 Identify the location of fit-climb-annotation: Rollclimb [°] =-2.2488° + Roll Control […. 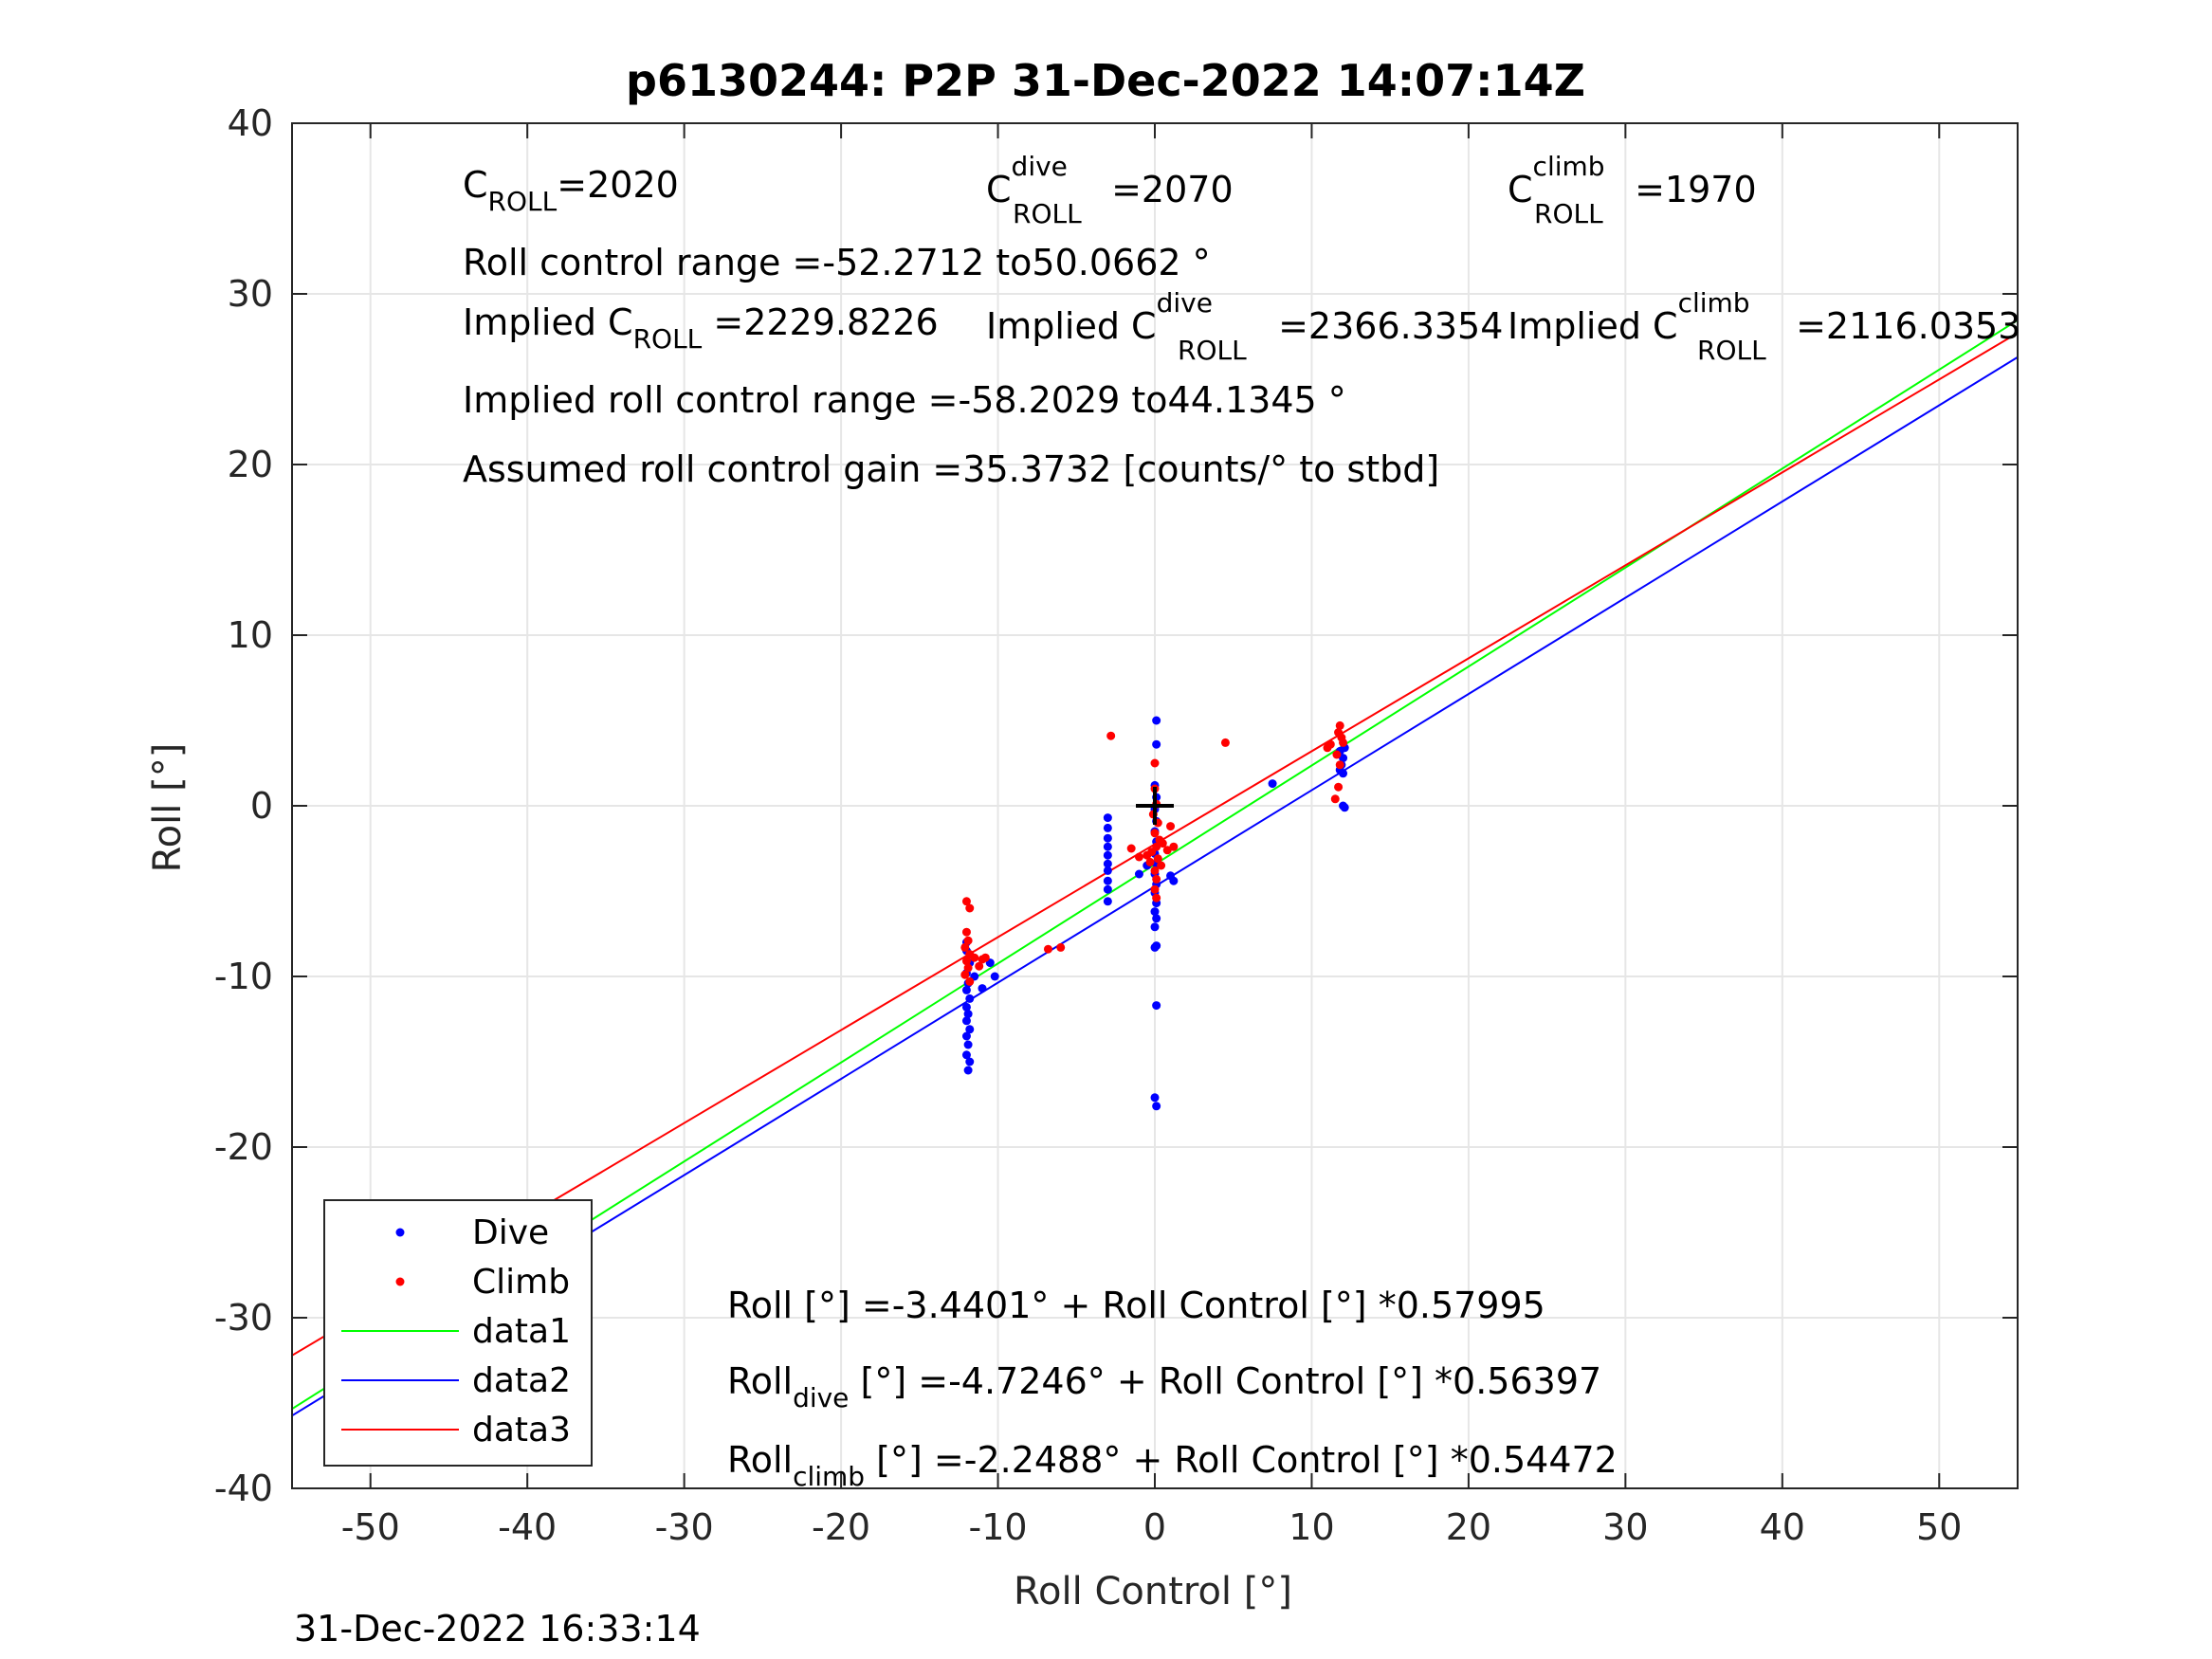
(1172, 1465).